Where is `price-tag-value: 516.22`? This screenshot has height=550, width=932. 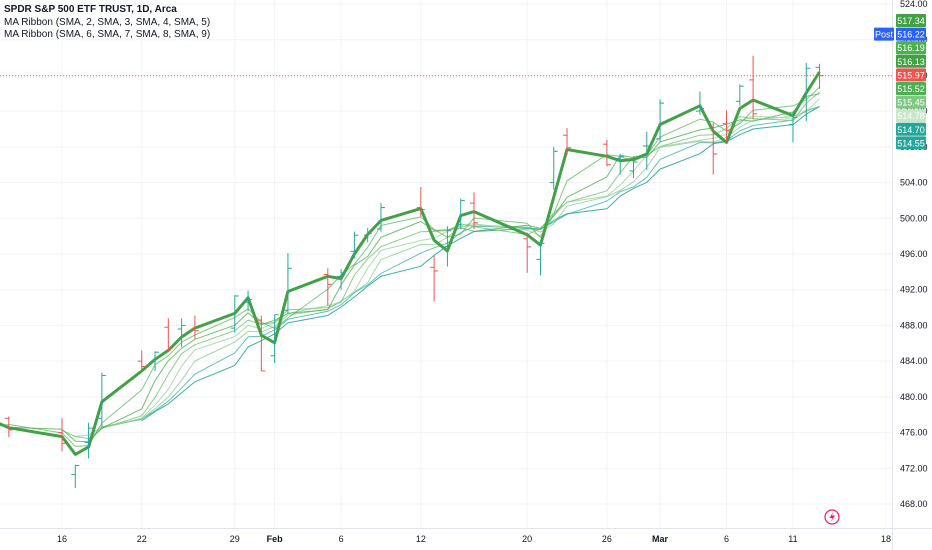 price-tag-value: 516.22 is located at coordinates (911, 35).